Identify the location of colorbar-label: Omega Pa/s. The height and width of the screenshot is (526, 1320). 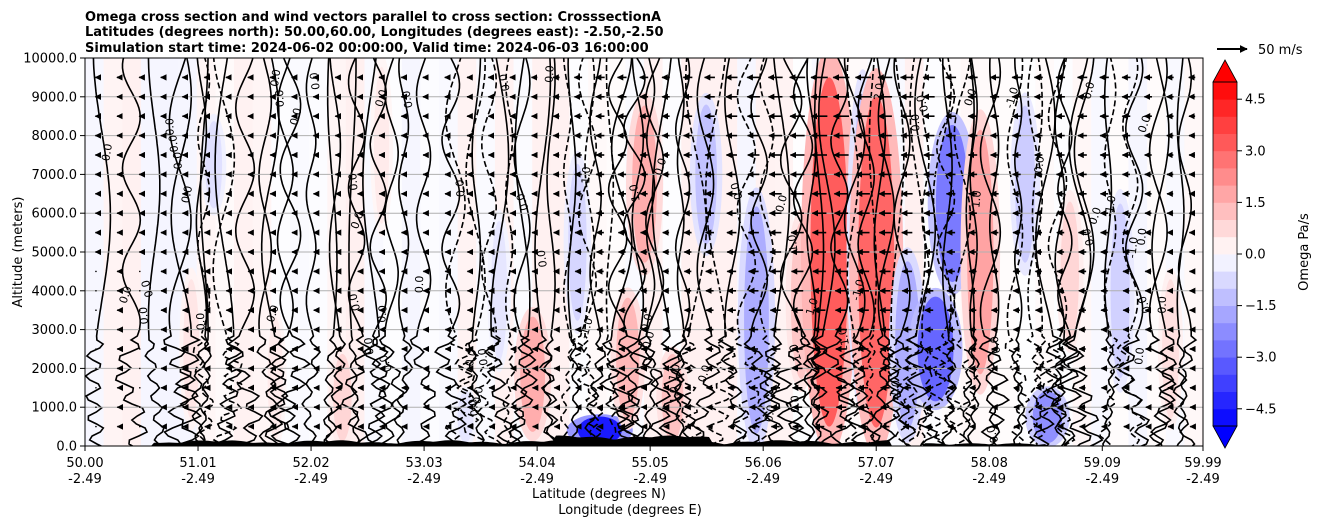
(1304, 252).